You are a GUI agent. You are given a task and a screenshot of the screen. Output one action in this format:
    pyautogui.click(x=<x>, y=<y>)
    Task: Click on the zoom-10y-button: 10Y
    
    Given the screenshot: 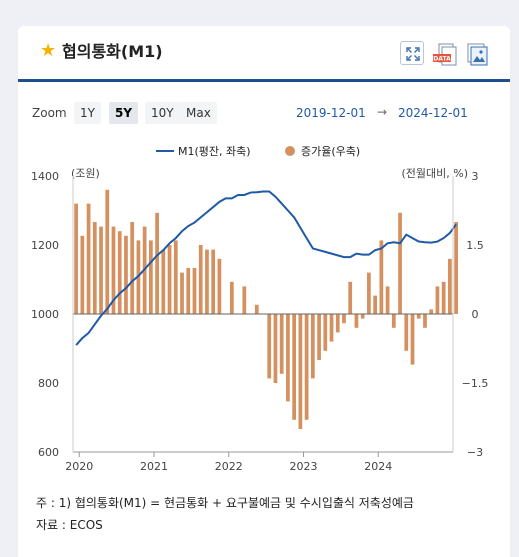 What is the action you would take?
    pyautogui.click(x=162, y=113)
    